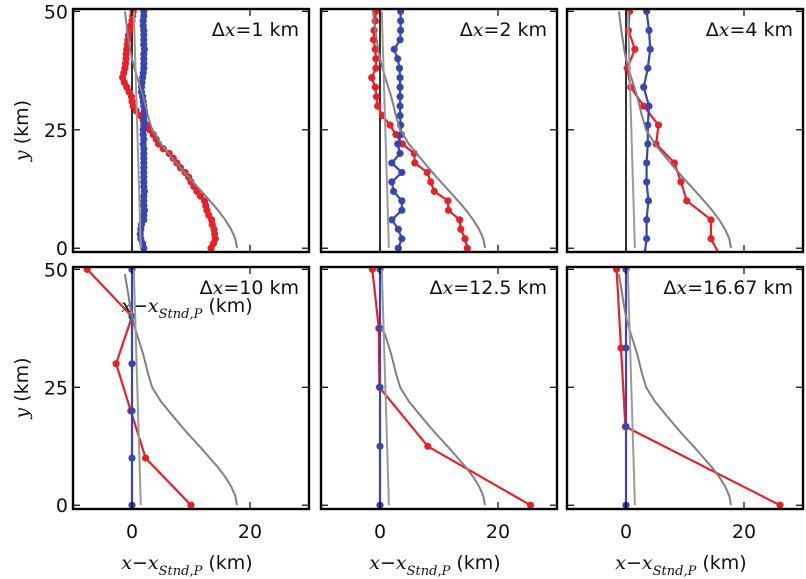 The image size is (806, 579). Describe the element at coordinates (56, 388) in the screenshot. I see `y-tick-label: 25` at that location.